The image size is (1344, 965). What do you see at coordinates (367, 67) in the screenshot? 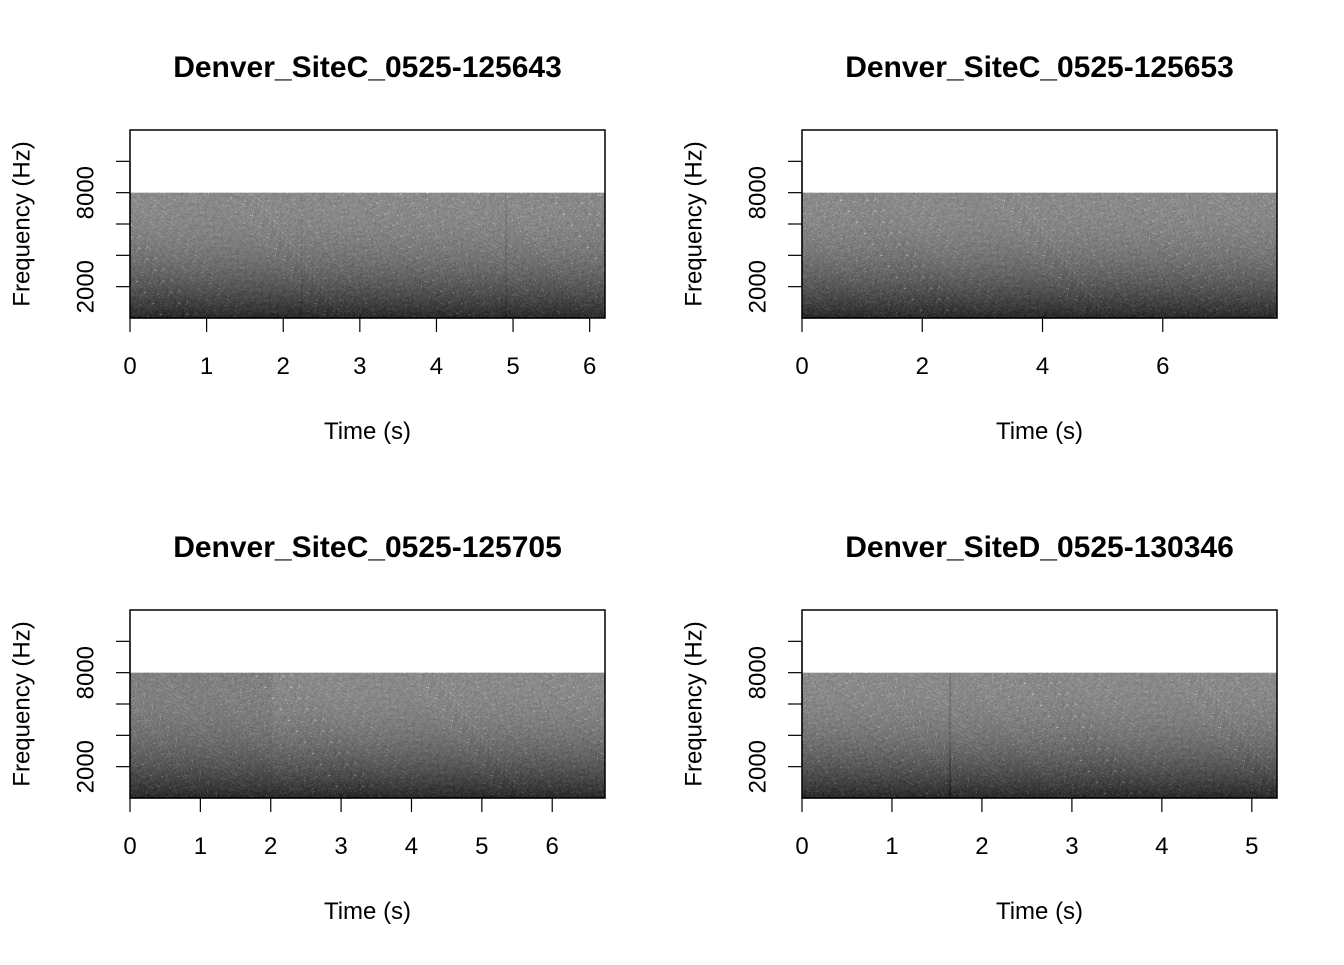
I see `chart-title: Denver_SiteC_0525-125643` at bounding box center [367, 67].